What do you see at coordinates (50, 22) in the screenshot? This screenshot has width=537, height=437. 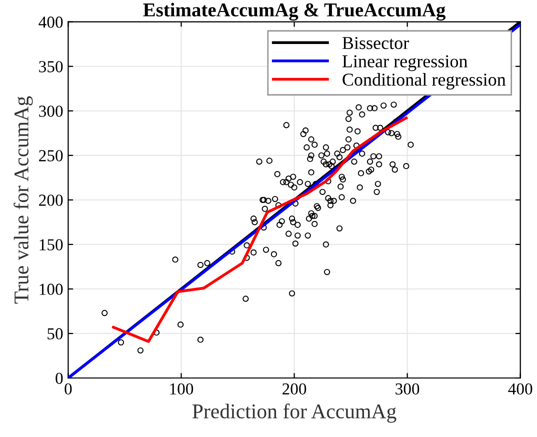 I see `y-tick-label: 400` at bounding box center [50, 22].